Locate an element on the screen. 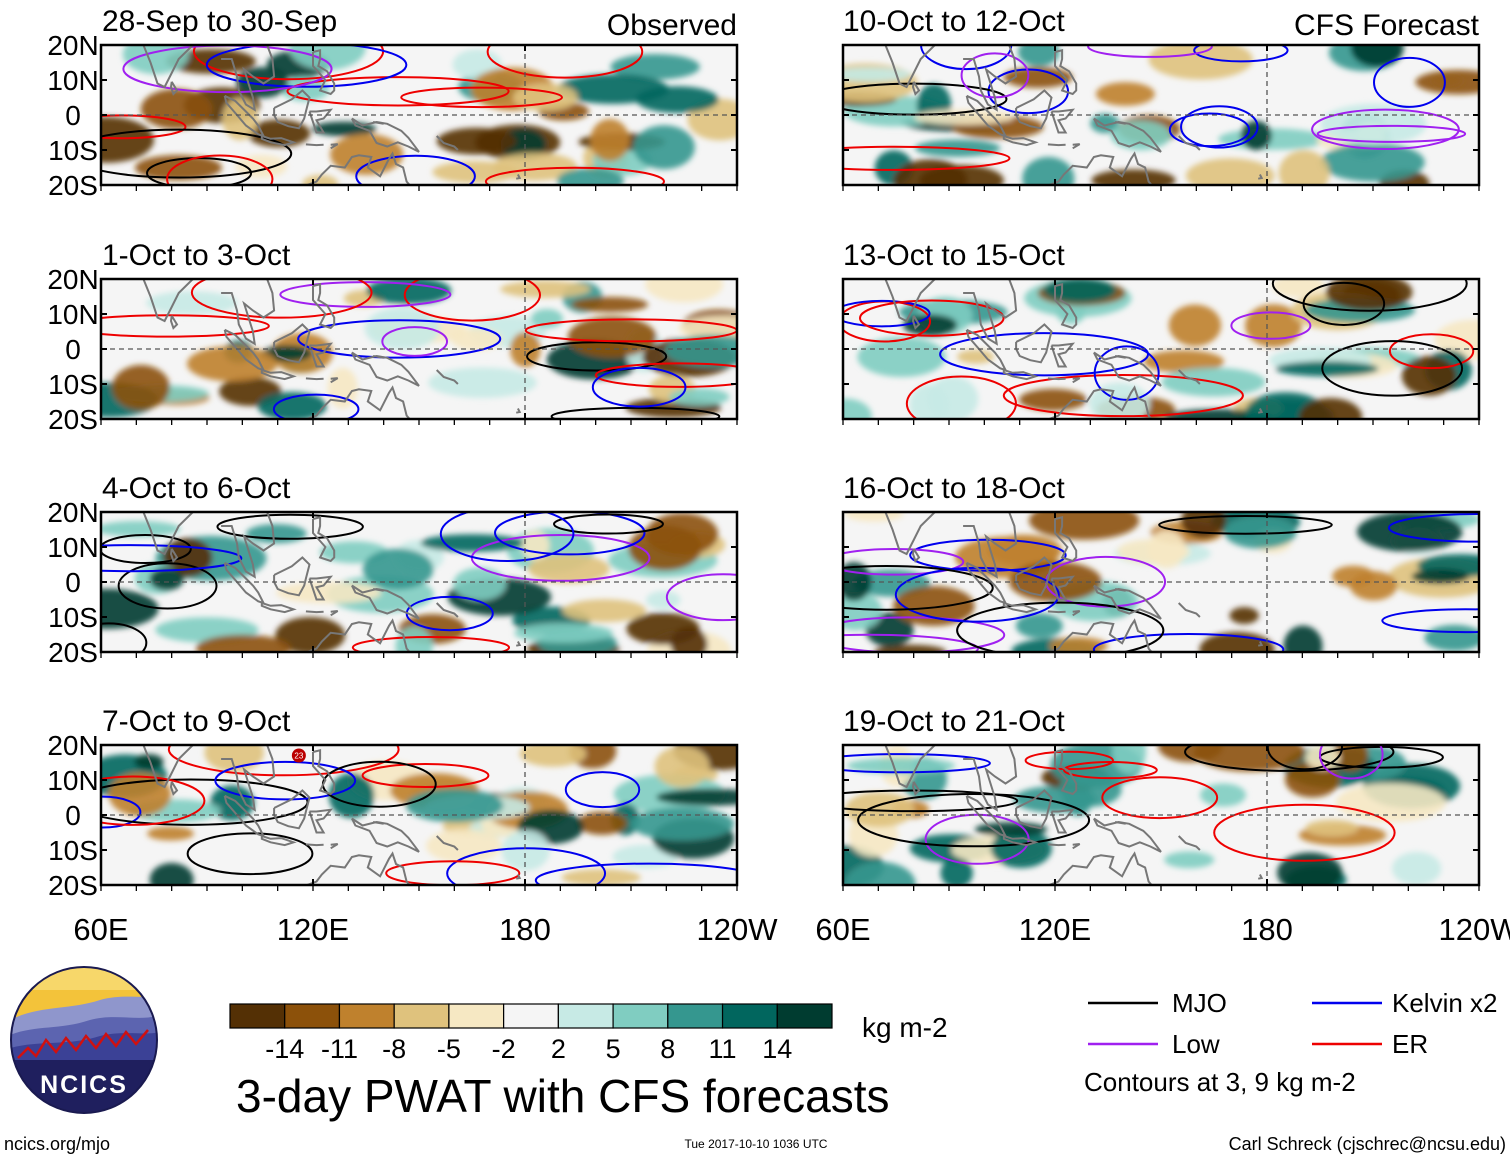  colorbar-units: kg m-2 is located at coordinates (905, 1027).